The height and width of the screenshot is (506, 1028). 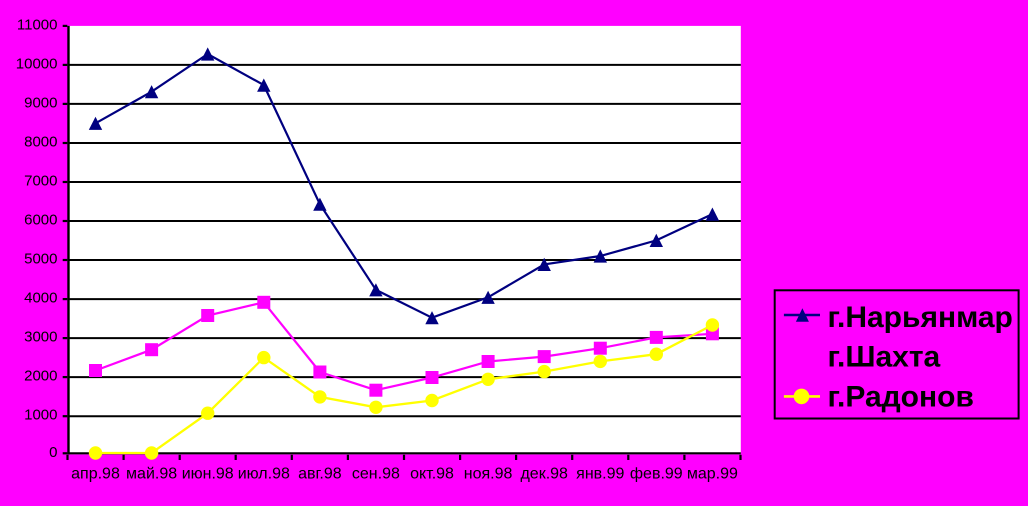 I want to click on svg-text: 2000, so click(x=40, y=376).